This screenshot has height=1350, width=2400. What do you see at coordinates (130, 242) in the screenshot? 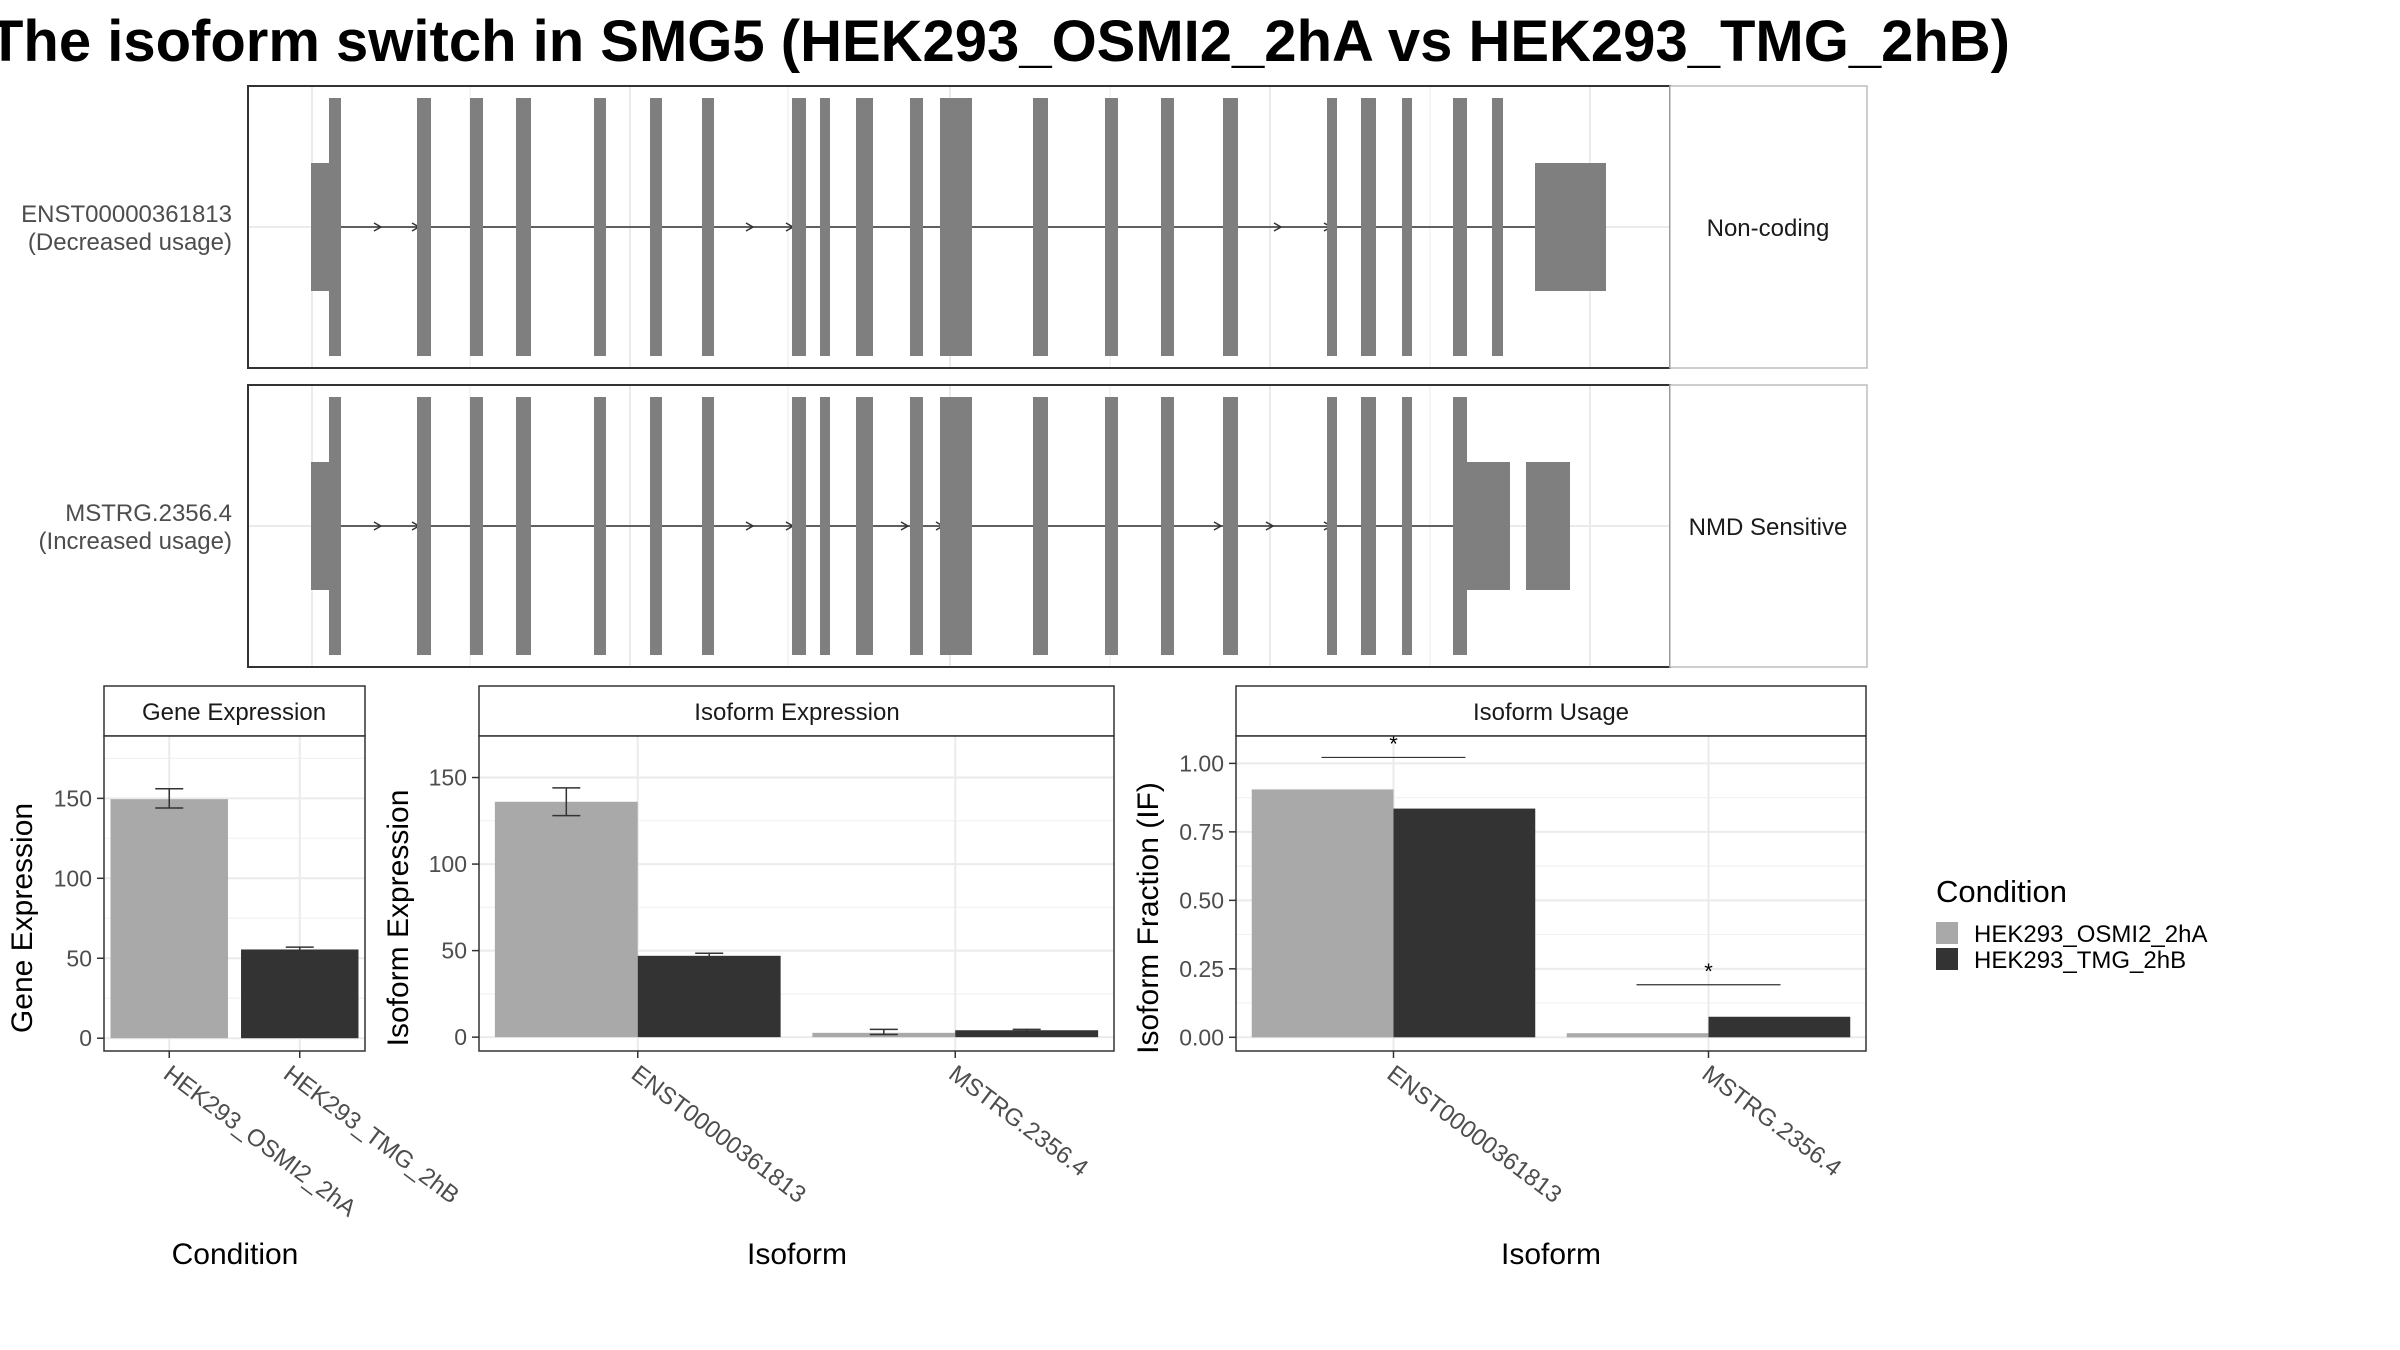
I see `transcript-usage-label-1: (Decreased usage)` at bounding box center [130, 242].